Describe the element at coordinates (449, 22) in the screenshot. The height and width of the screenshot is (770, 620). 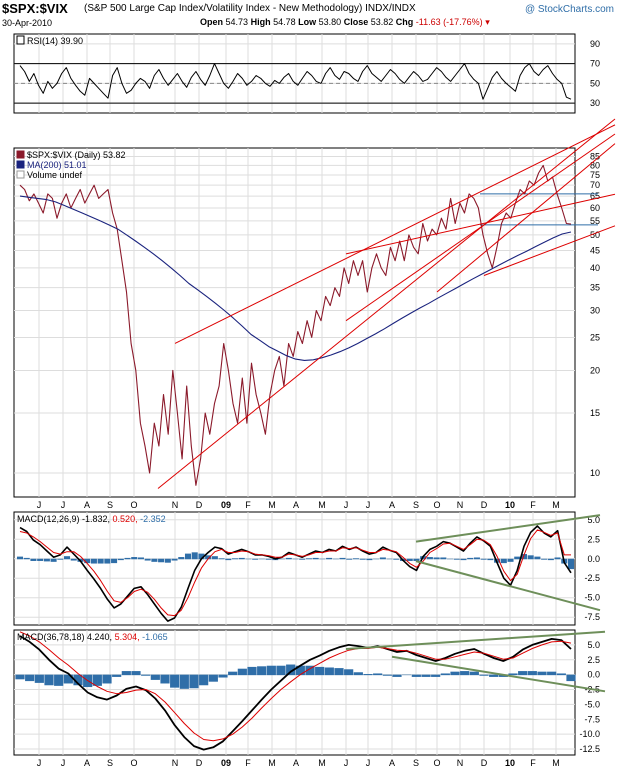
I see `chg-value: -11.63 (-17.76%)` at that location.